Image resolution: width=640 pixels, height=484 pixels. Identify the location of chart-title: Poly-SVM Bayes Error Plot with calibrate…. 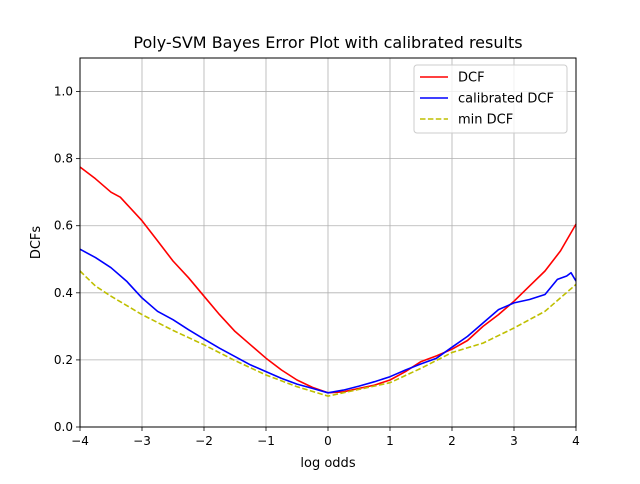
(327, 42).